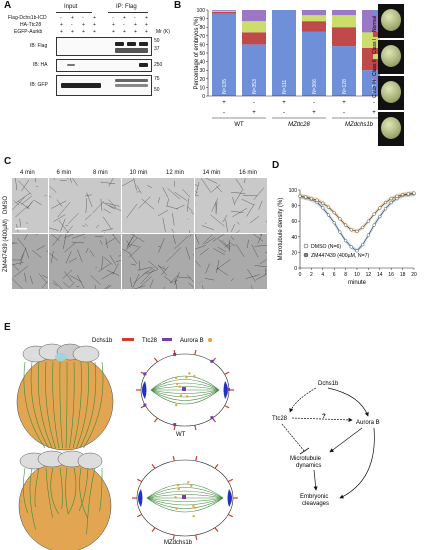  I want to click on marker-50b: 50, so click(157, 90).